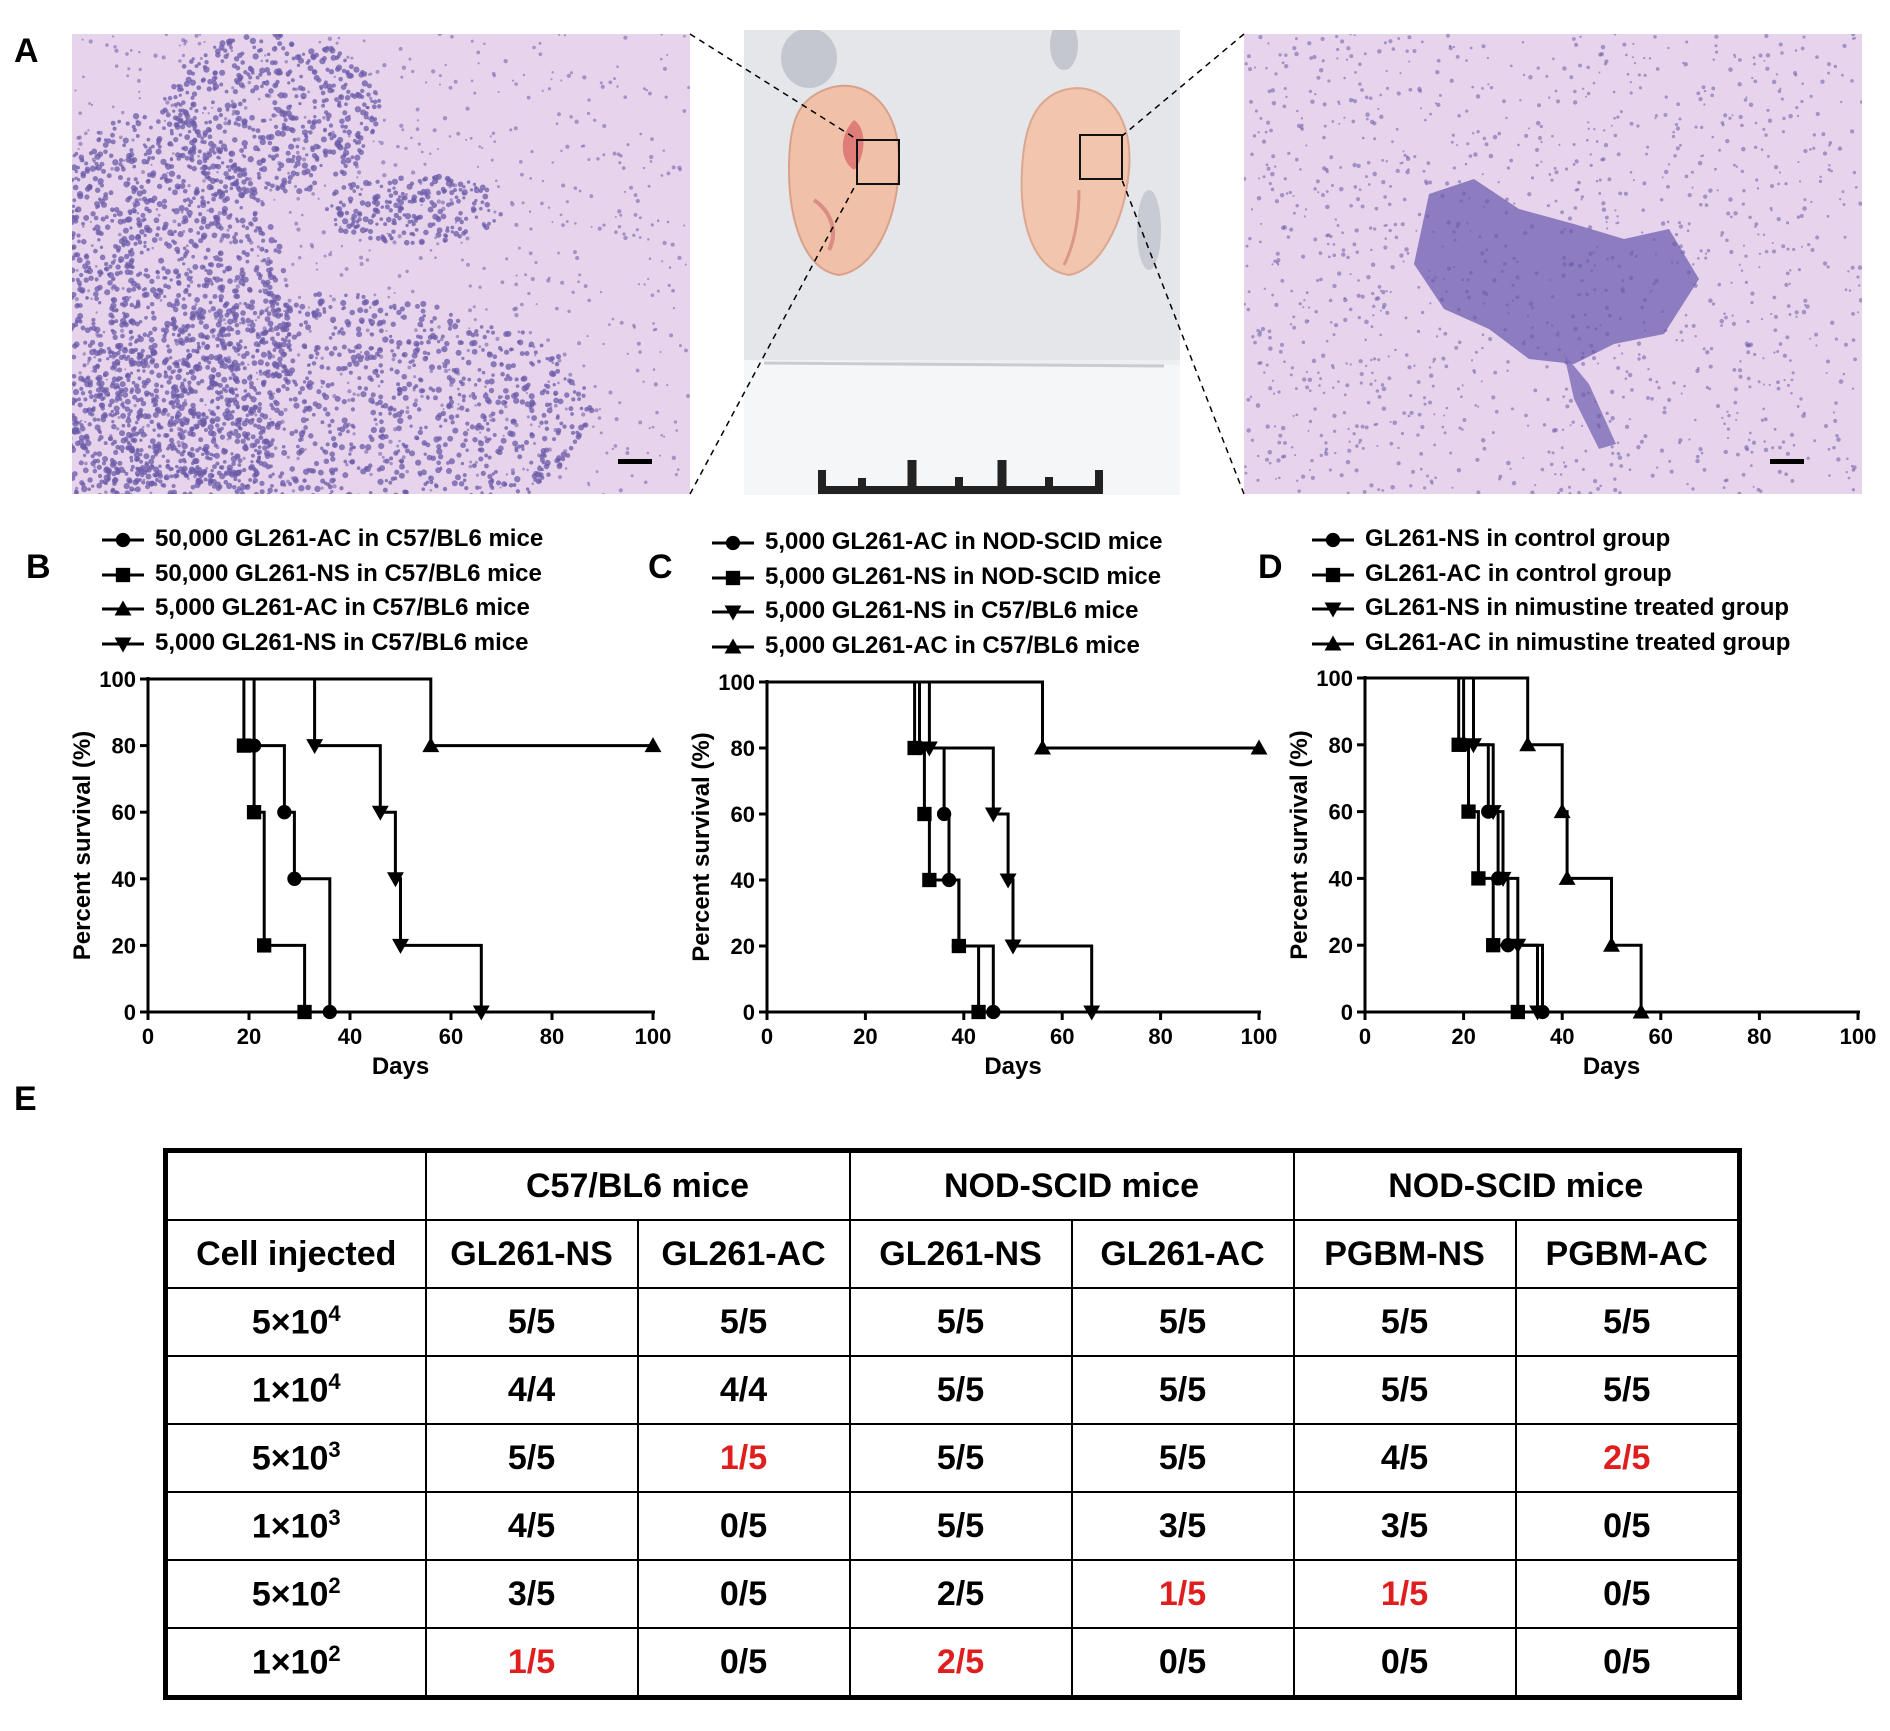 This screenshot has height=1731, width=1890. I want to click on histology-left-stain, so click(381, 264).